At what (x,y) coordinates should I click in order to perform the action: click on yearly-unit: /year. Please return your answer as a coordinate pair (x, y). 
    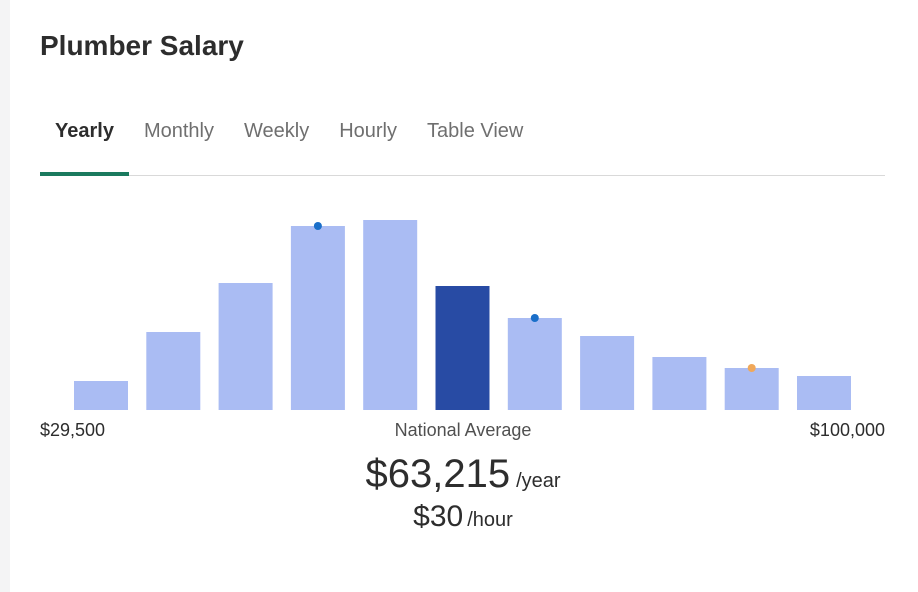
    Looking at the image, I should click on (538, 481).